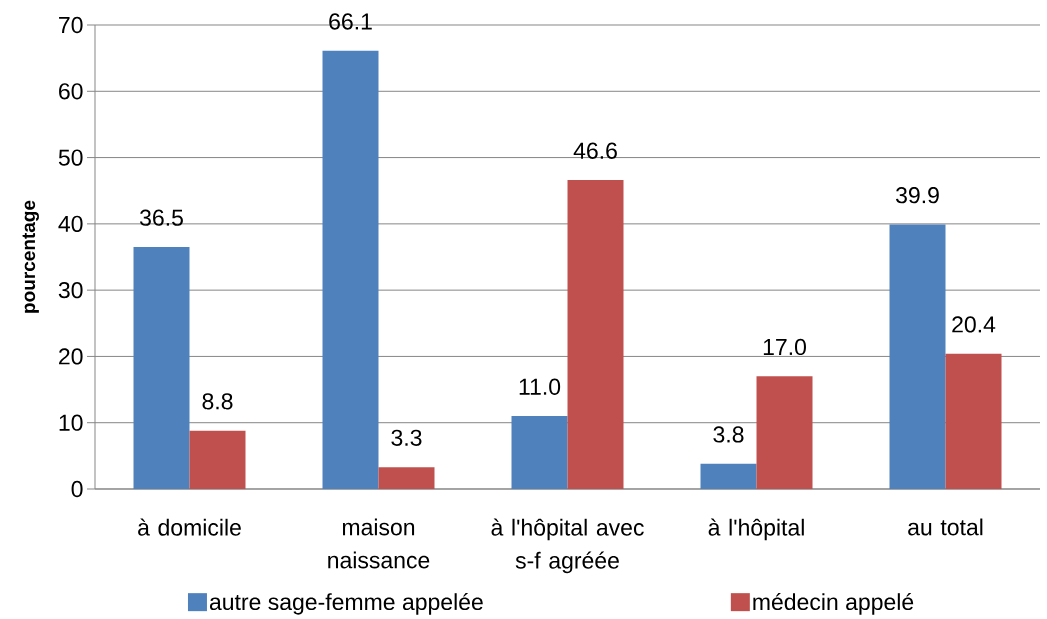  I want to click on y-tick-label: 50, so click(70, 157).